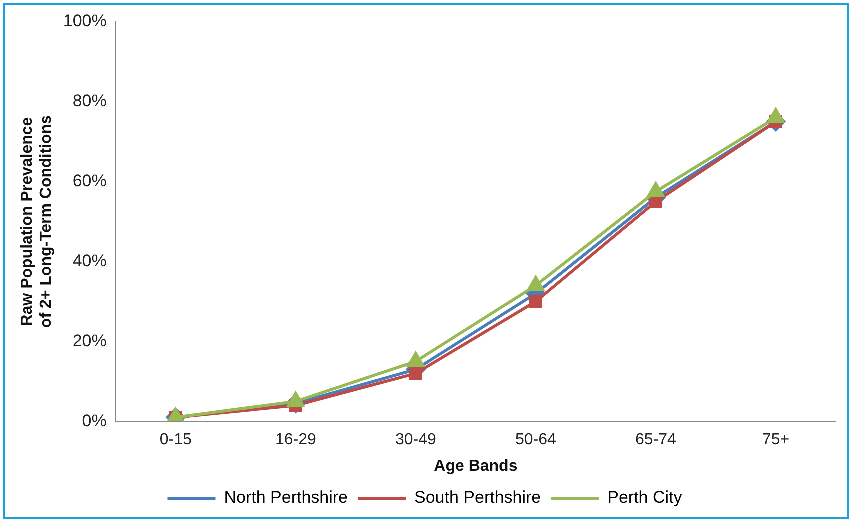 Image resolution: width=856 pixels, height=523 pixels. What do you see at coordinates (415, 440) in the screenshot?
I see `x-tick-label: 30-49` at bounding box center [415, 440].